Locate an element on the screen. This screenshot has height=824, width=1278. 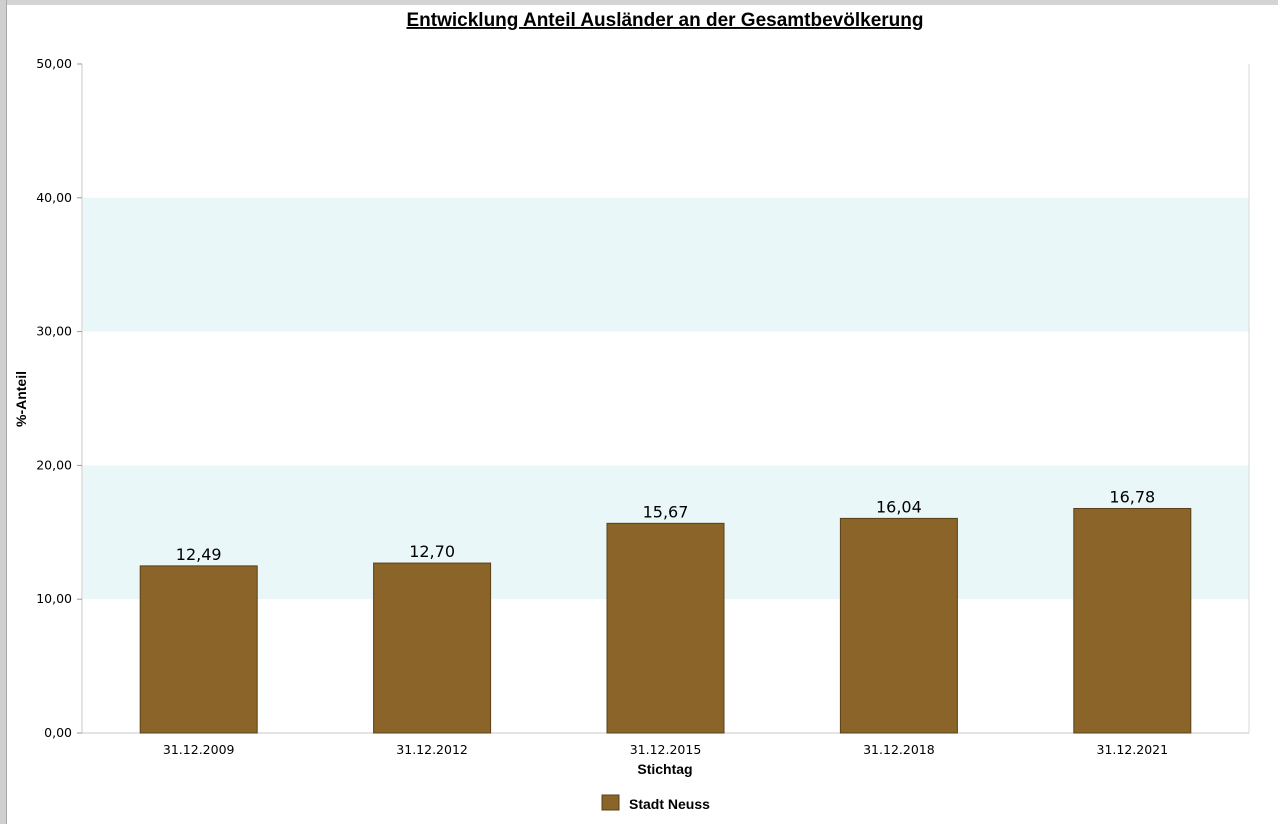
legend-label-stadt-neuss: Stadt Neuss is located at coordinates (669, 804).